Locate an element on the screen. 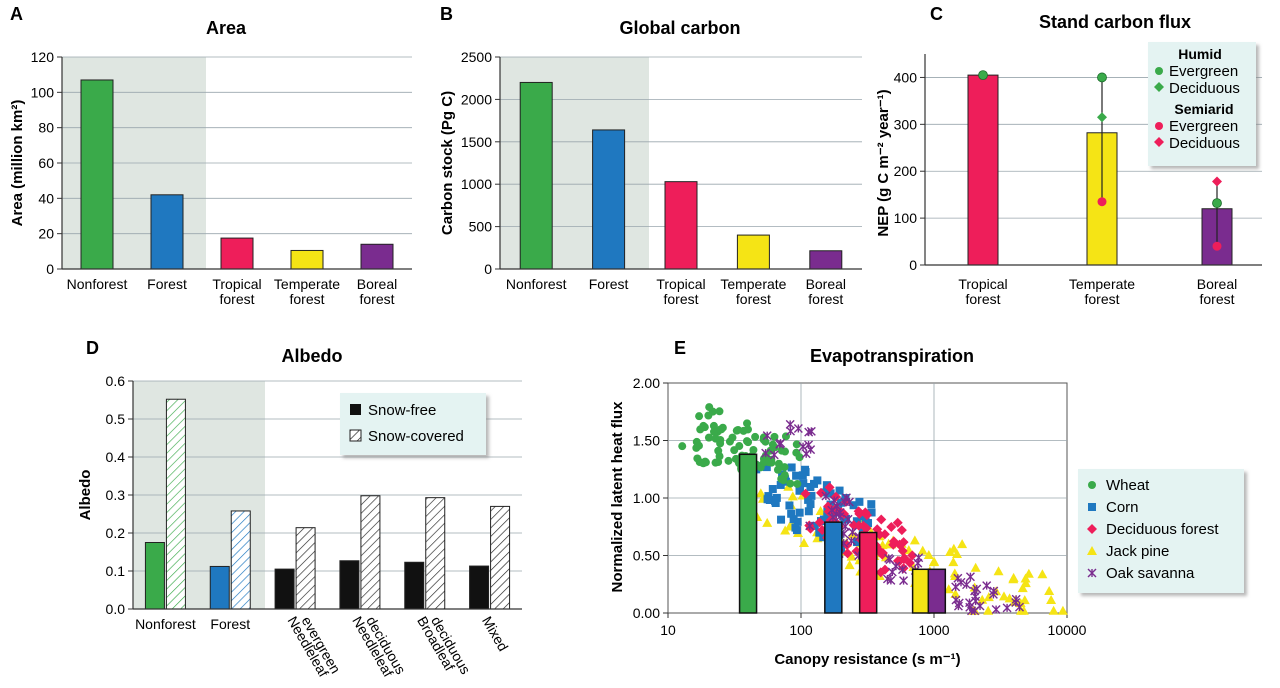 The image size is (1280, 688). y-tick-label: 120 is located at coordinates (43, 57).